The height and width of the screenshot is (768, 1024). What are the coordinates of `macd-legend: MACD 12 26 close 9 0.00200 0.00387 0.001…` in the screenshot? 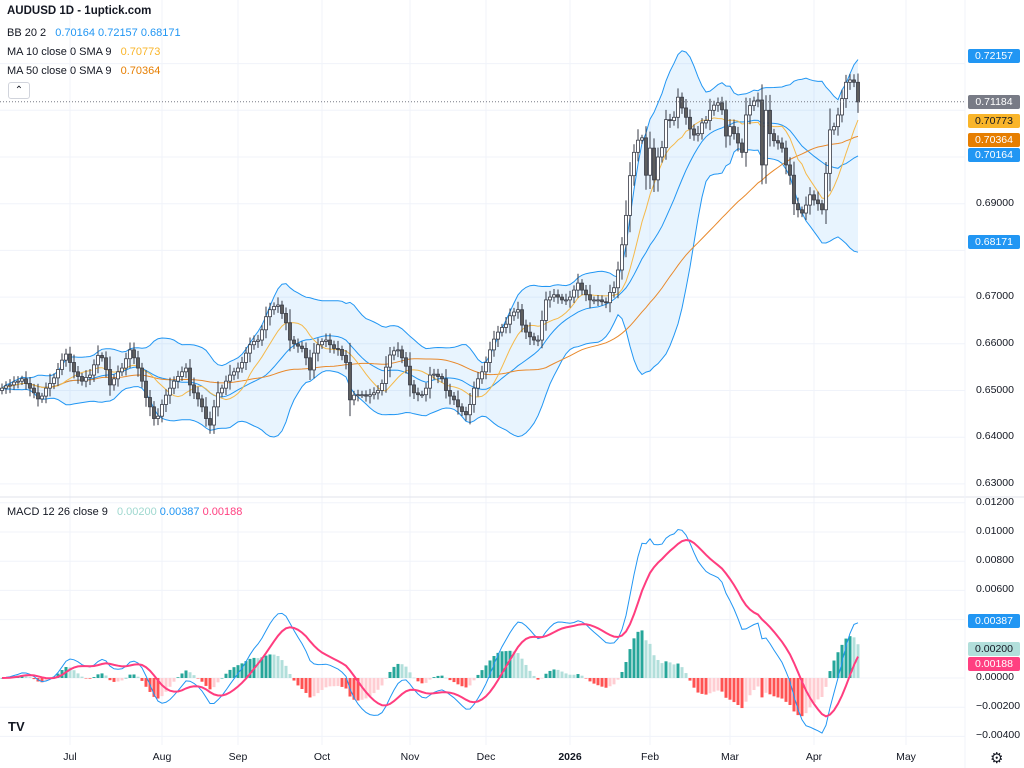 It's located at (124, 512).